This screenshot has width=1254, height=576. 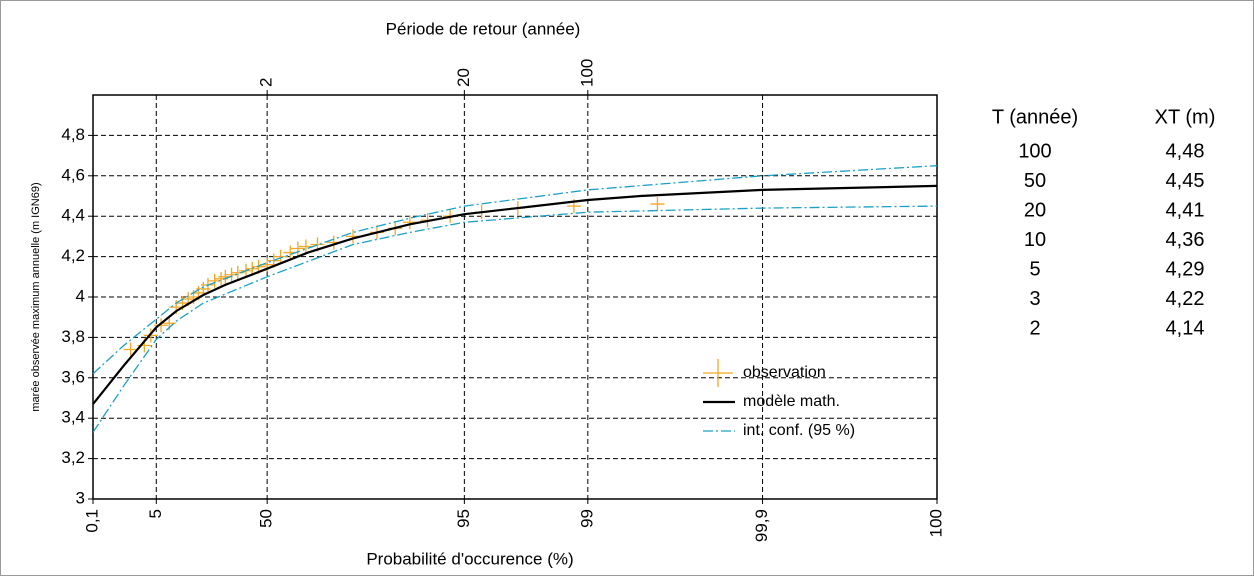 I want to click on table-cell: 5, so click(x=1034, y=269).